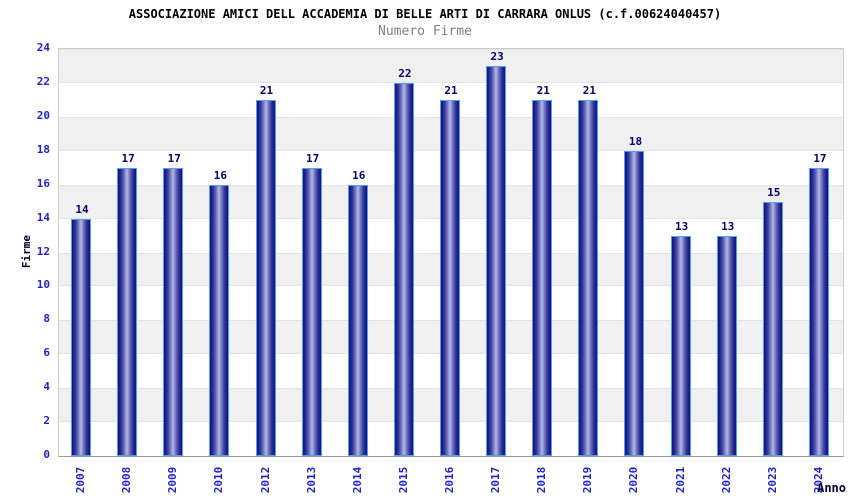 The image size is (850, 500). I want to click on bar-2021, so click(680, 345).